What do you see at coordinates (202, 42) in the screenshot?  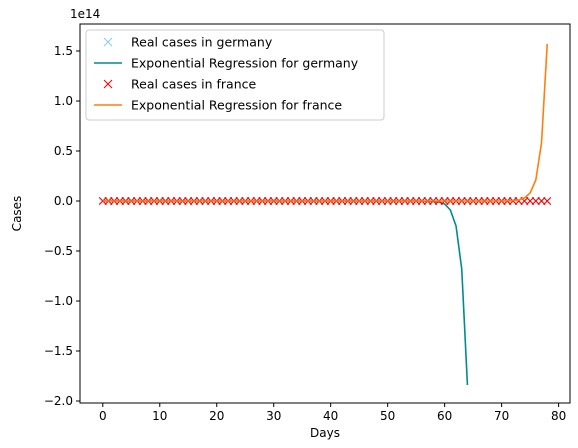 I see `legend-label-1: Real cases in germany` at bounding box center [202, 42].